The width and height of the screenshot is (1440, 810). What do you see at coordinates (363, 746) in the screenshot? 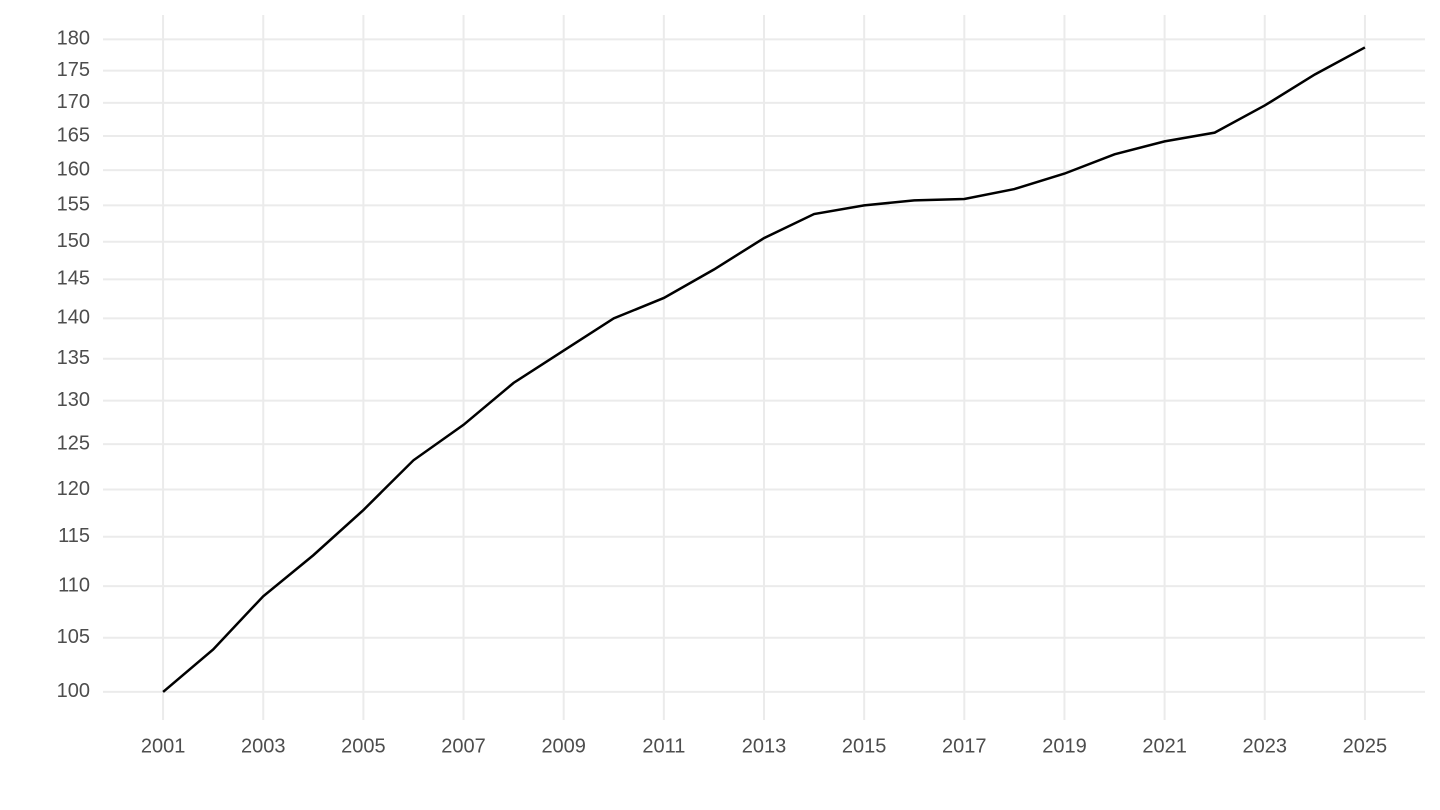
I see `x-tick-label: 2005` at bounding box center [363, 746].